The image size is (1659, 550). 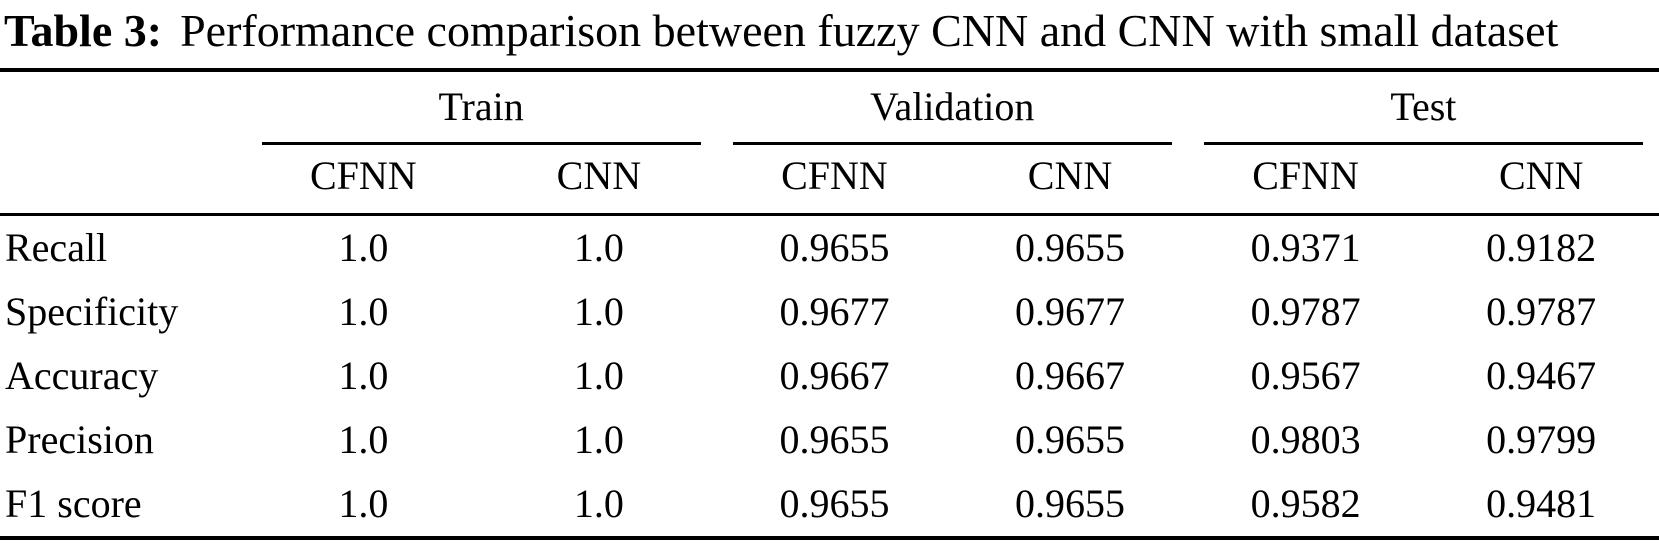 I want to click on value-cell: 0.9582, so click(x=1305, y=503).